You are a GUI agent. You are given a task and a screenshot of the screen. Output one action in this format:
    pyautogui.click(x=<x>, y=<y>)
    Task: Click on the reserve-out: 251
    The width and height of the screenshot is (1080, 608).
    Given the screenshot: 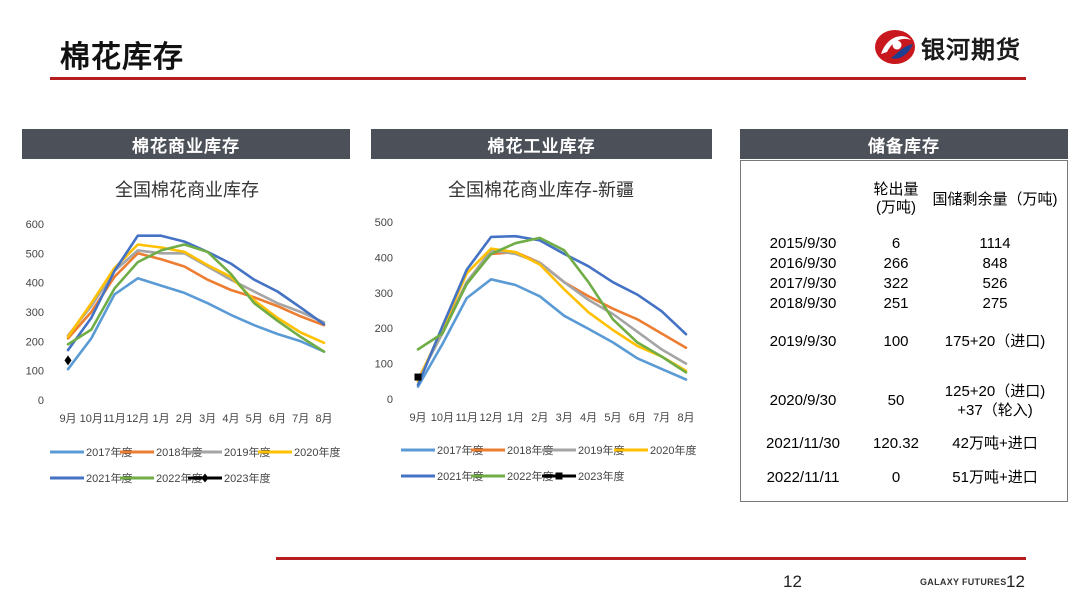 What is the action you would take?
    pyautogui.click(x=896, y=303)
    